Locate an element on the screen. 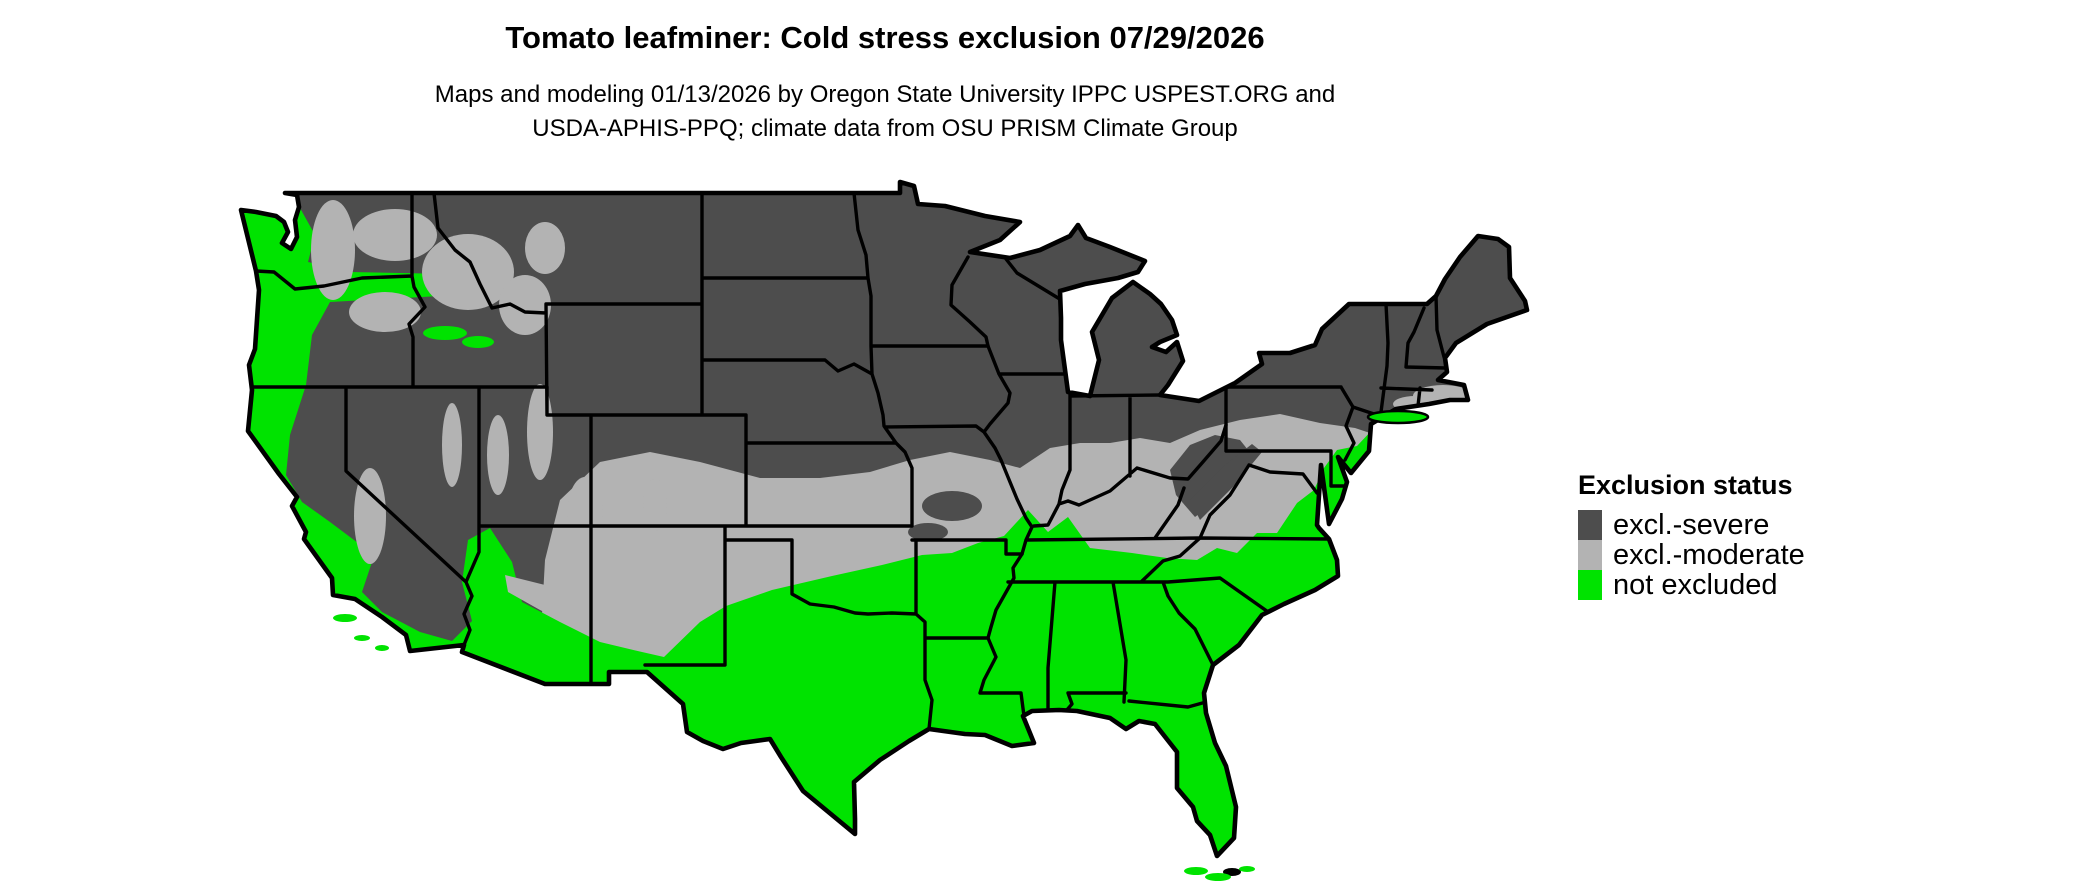 The height and width of the screenshot is (892, 2100). legend-item: not excluded is located at coordinates (1691, 585).